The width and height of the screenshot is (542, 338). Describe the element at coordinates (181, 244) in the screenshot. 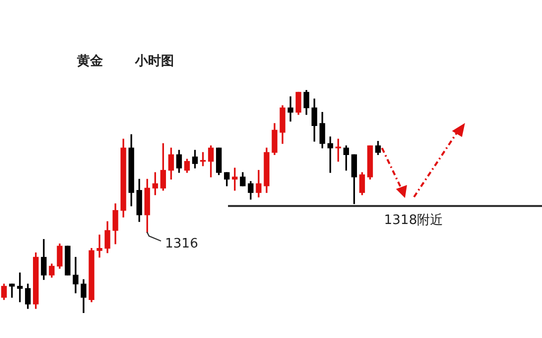

I see `annotation: 1316` at that location.